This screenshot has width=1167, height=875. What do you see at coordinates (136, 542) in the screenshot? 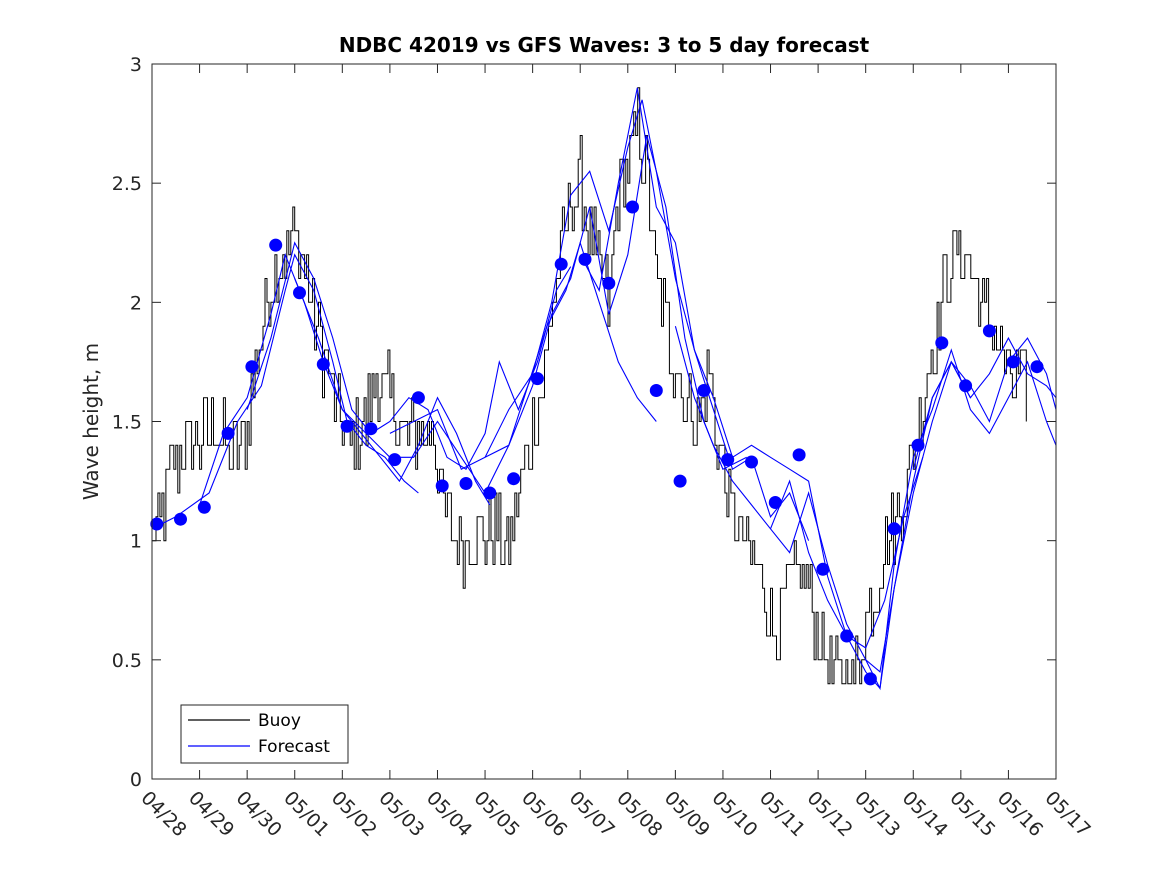
I see `y-tick-label: 1` at bounding box center [136, 542].